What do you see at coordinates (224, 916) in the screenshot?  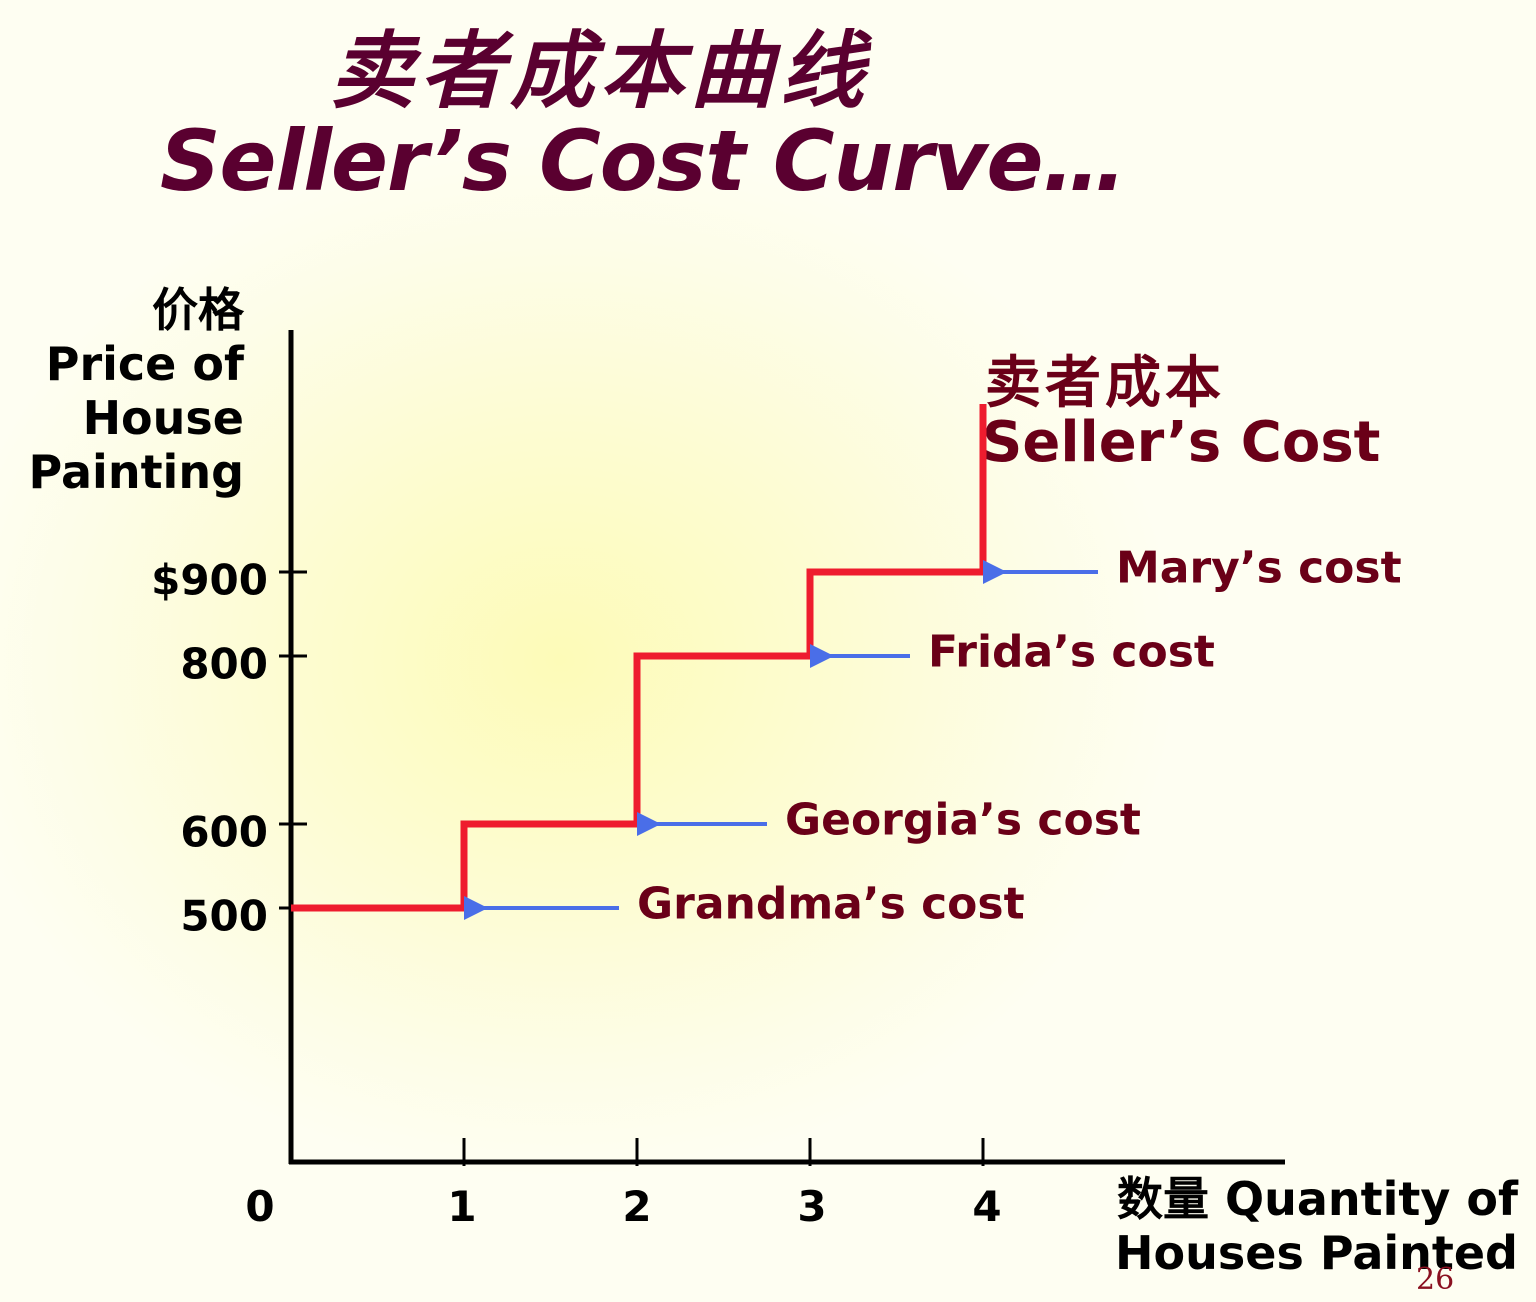 I see `y-tick-label: 500` at bounding box center [224, 916].